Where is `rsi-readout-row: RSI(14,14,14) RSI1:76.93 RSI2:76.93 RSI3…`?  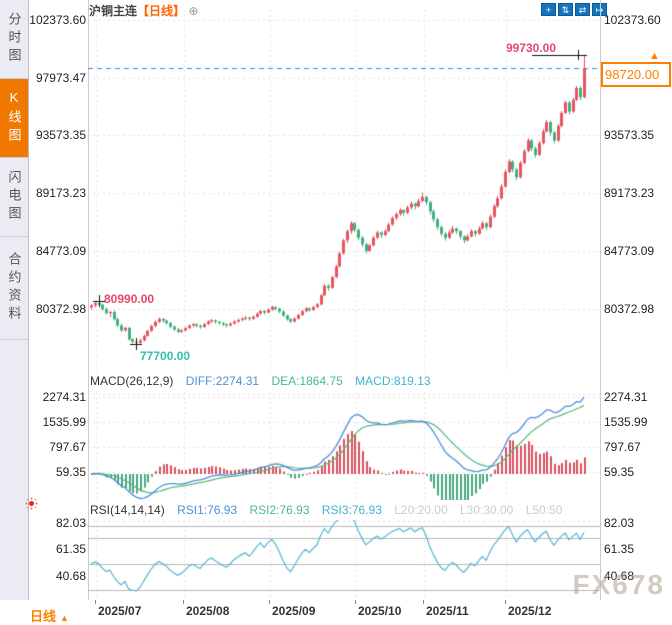
rsi-readout-row: RSI(14,14,14) RSI1:76.93 RSI2:76.93 RSI3… is located at coordinates (330, 510).